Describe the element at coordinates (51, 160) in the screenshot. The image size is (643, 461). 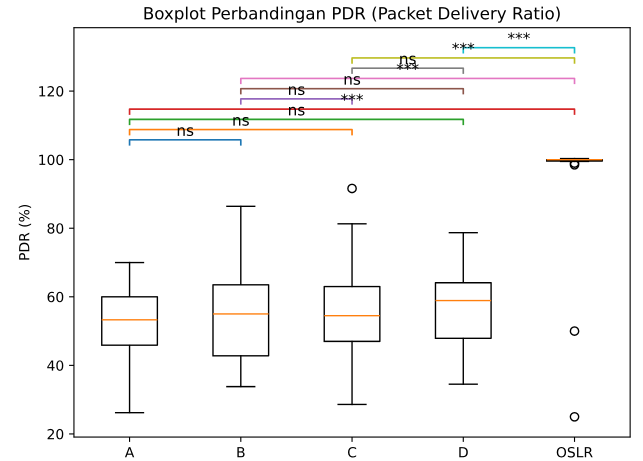
I see `y-tick-label: 100` at that location.